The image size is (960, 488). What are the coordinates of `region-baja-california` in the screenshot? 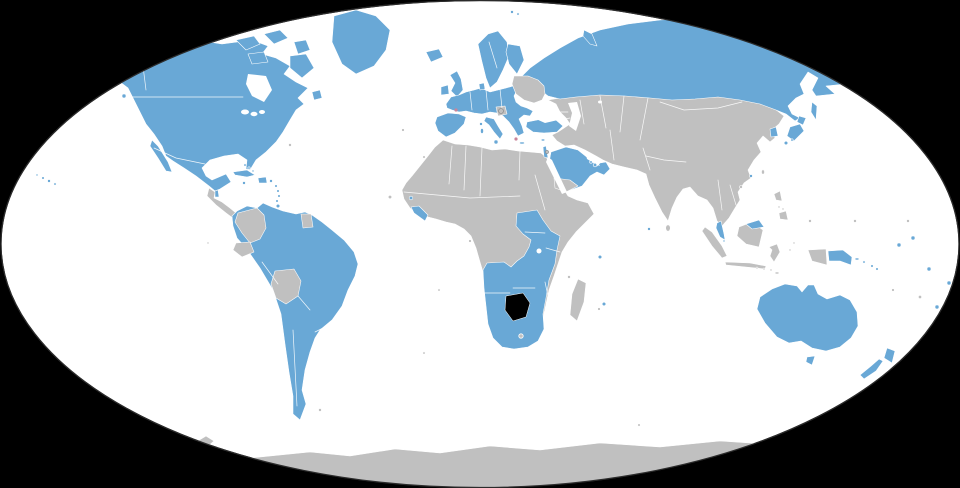 It's located at (161, 156).